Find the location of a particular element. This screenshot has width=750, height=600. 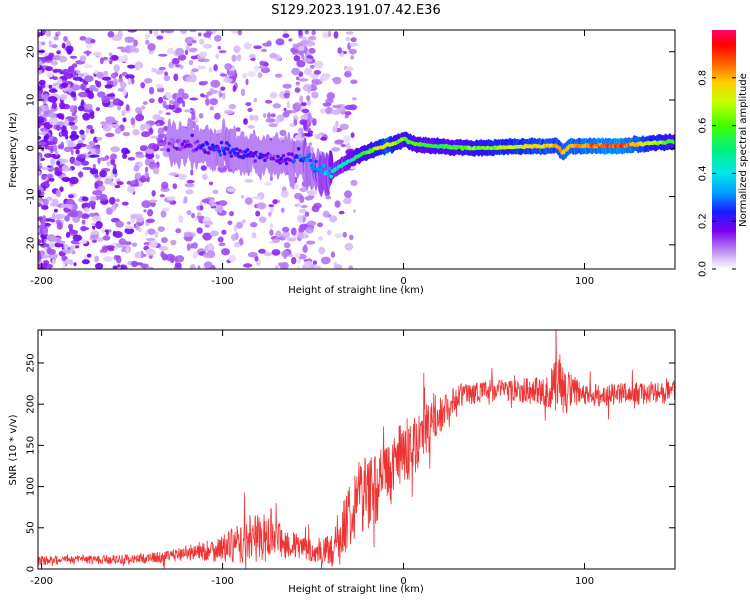

y-tick-label: -10 is located at coordinates (31, 196).